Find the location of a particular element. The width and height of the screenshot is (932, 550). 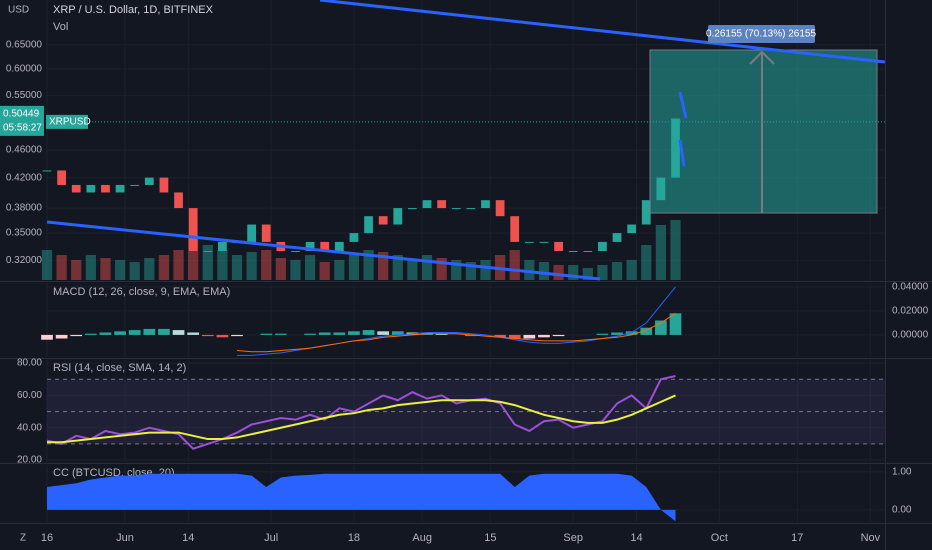

x-tick-label: Aug is located at coordinates (422, 538).